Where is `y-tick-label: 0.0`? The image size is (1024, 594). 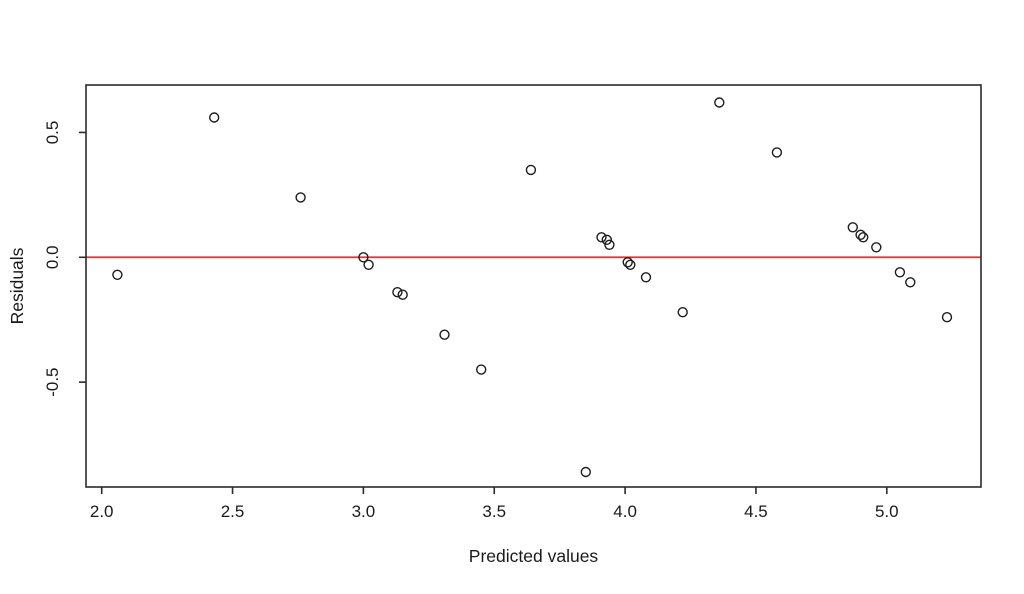
y-tick-label: 0.0 is located at coordinates (52, 257).